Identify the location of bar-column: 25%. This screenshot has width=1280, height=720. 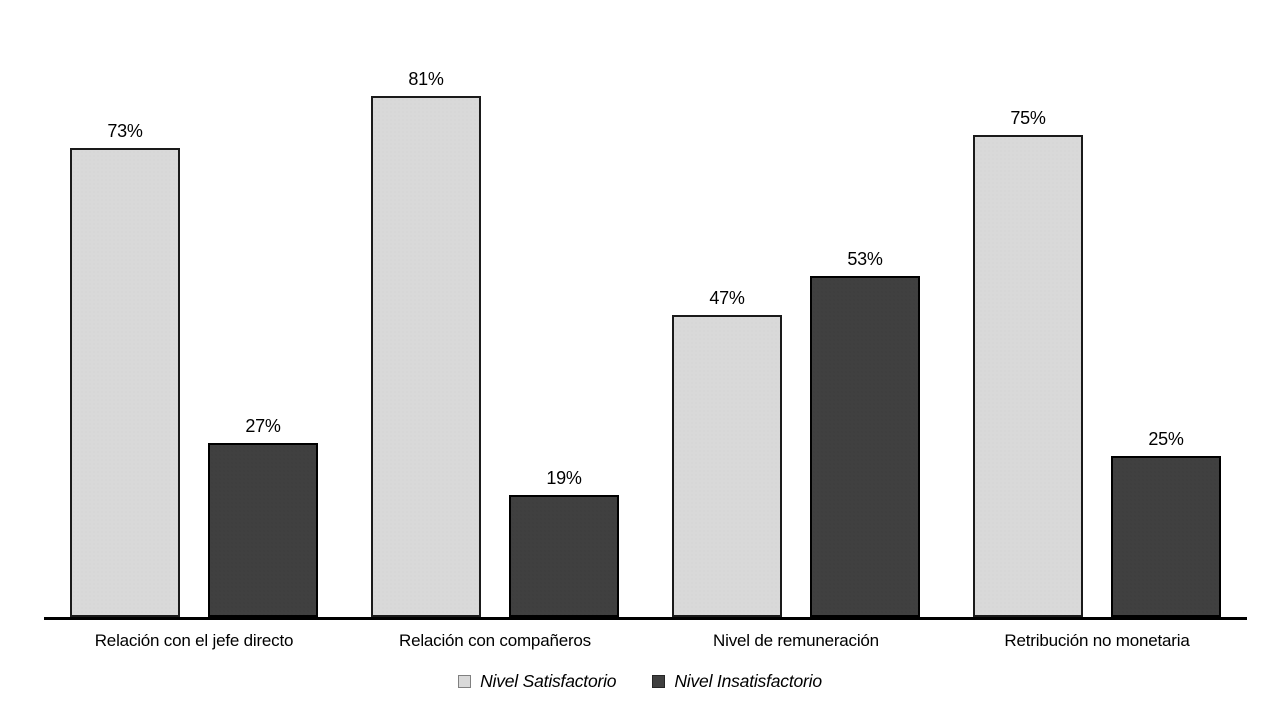
(1166, 523).